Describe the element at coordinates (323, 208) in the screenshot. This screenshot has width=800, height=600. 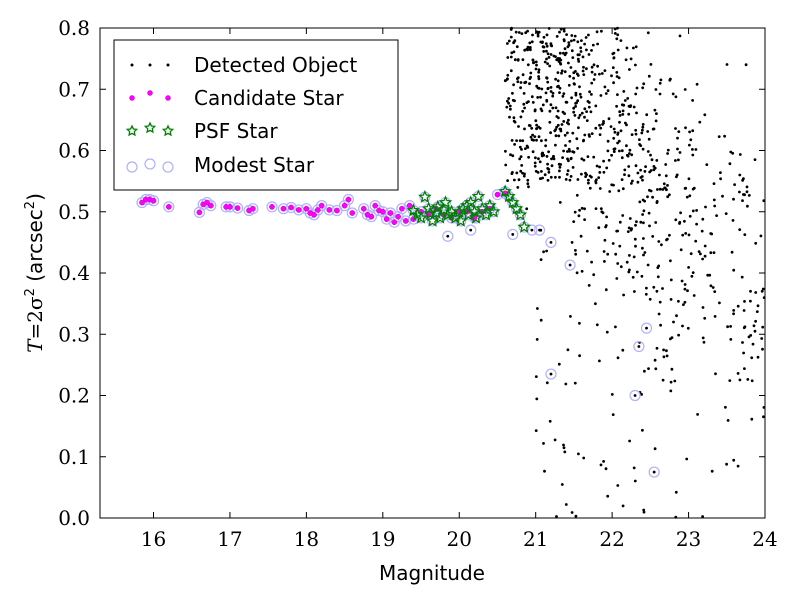
I see `candidate-star-points` at that location.